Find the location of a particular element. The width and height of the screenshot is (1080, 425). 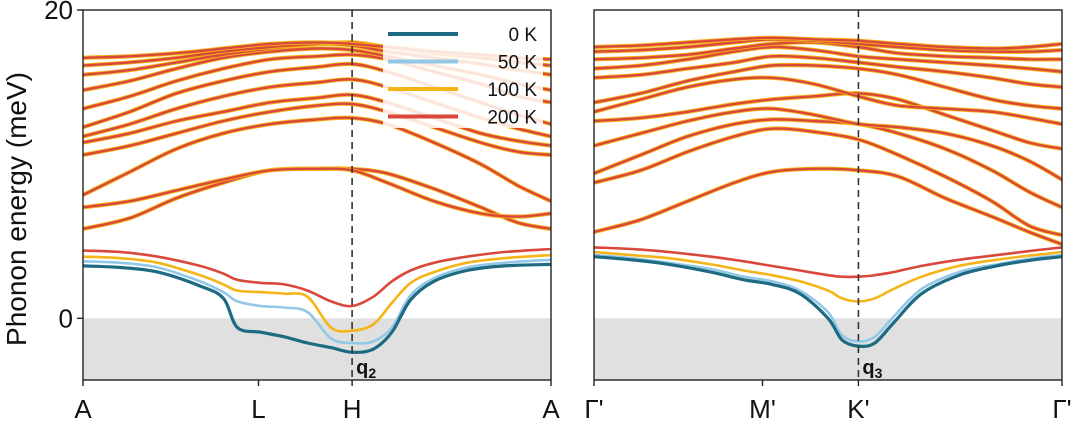

legend-background is located at coordinates (463, 75).